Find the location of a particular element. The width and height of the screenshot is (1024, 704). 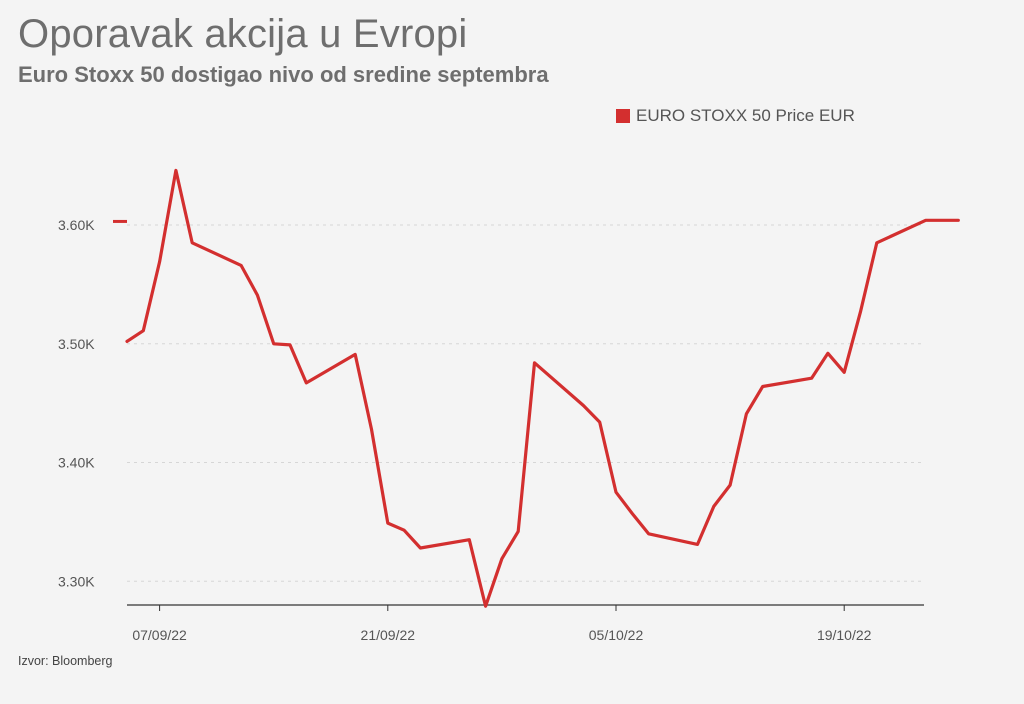

y-axis: 3.30K 3.40K 3.50K 3.60K is located at coordinates (92, 403).